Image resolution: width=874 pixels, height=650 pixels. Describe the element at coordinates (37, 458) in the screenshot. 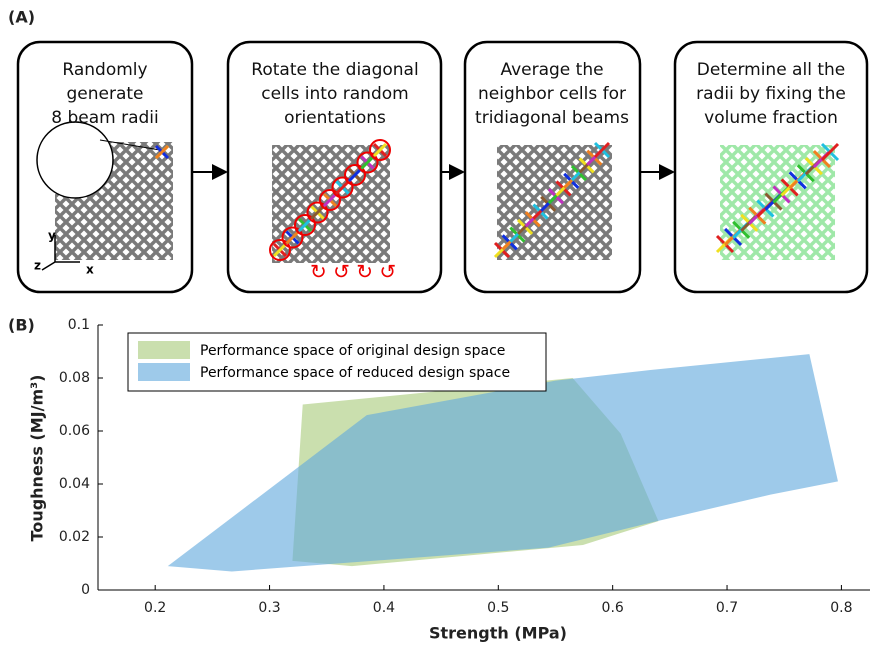

I see `y-axis-label: Toughness (MJ/m³)` at that location.